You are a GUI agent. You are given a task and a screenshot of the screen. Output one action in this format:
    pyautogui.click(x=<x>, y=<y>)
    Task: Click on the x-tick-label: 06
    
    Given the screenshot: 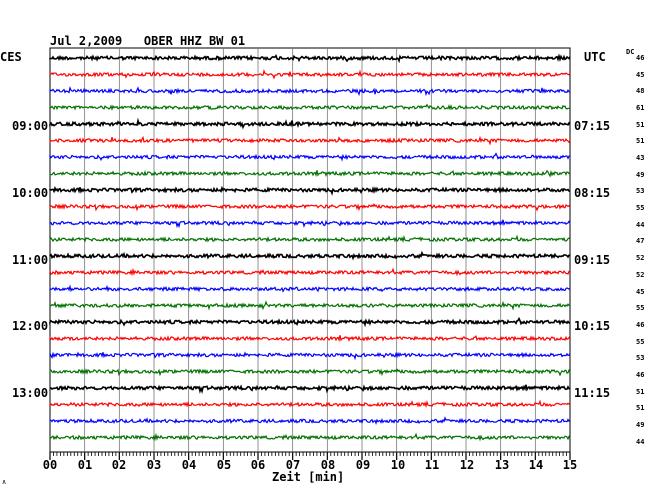 What is the action you would take?
    pyautogui.click(x=258, y=465)
    